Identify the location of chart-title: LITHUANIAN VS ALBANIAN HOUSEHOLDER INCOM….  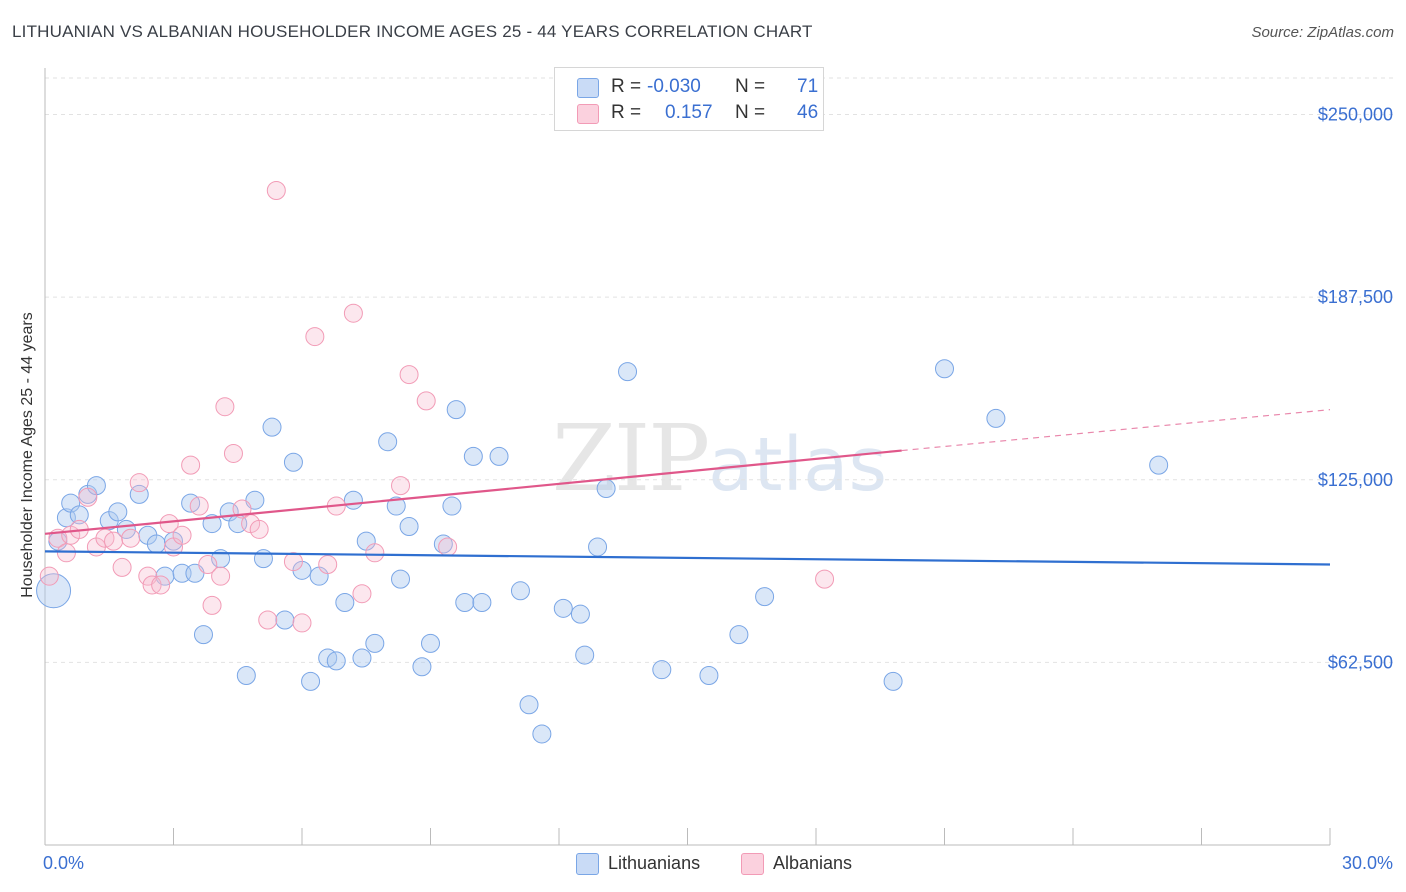
(412, 31).